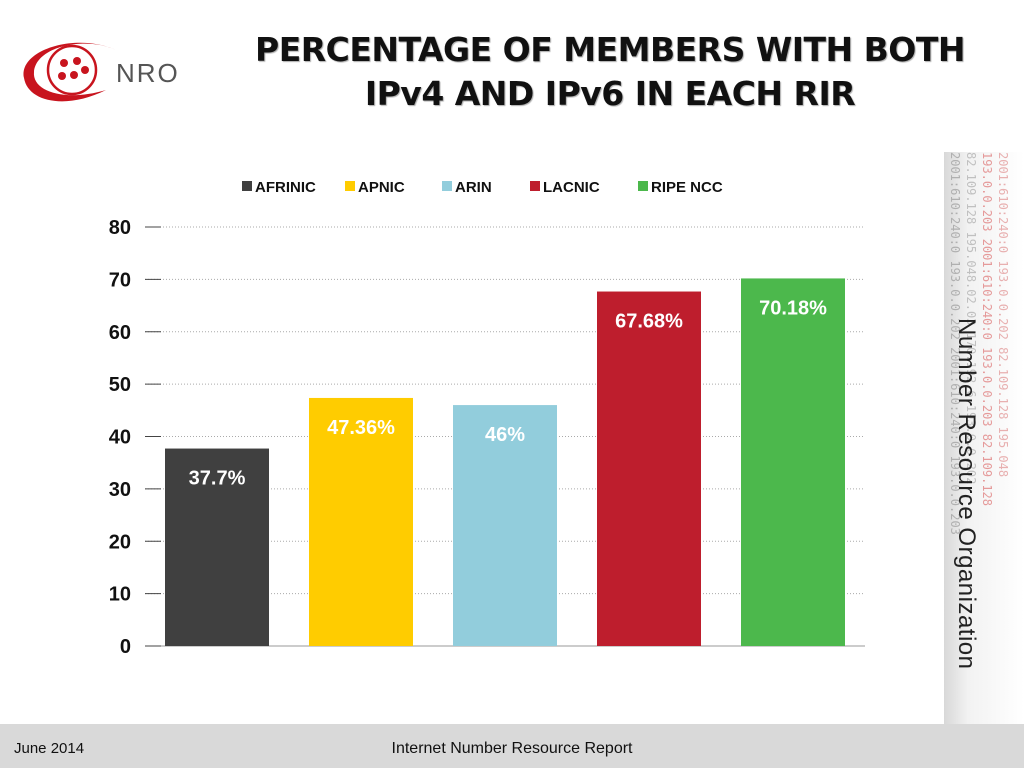 This screenshot has height=768, width=1024. Describe the element at coordinates (72, 70) in the screenshot. I see `logo-dot-ring` at that location.